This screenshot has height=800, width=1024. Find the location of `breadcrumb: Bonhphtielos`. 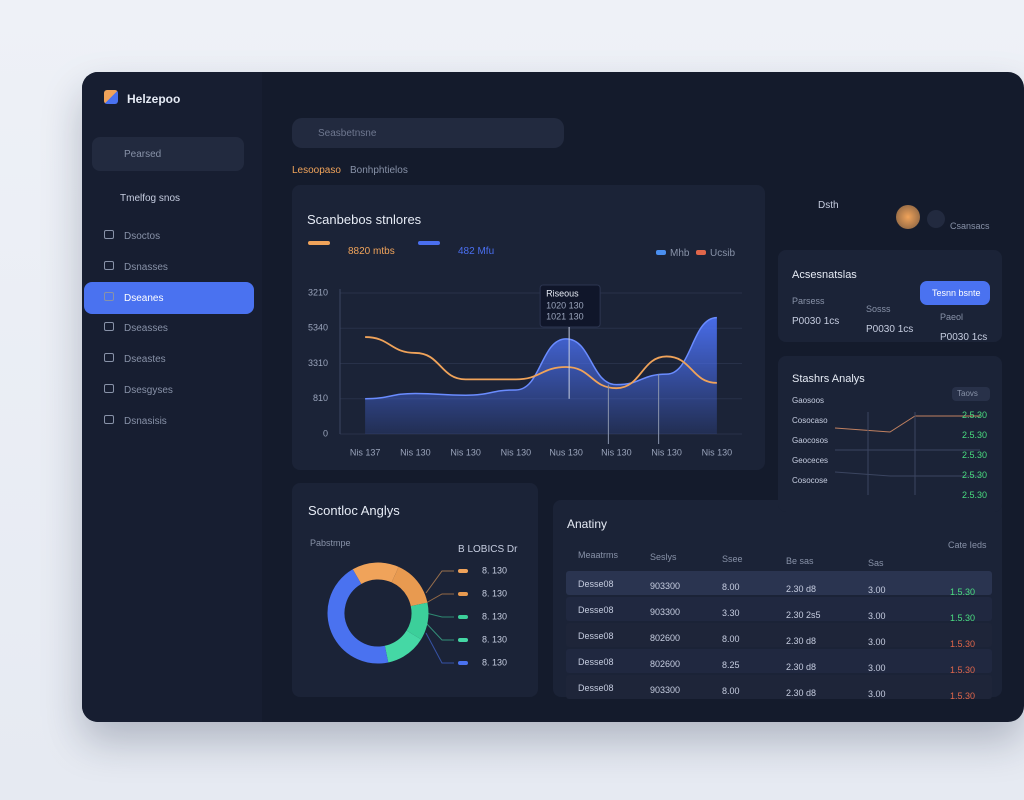

breadcrumb: Bonhphtielos is located at coordinates (379, 170).